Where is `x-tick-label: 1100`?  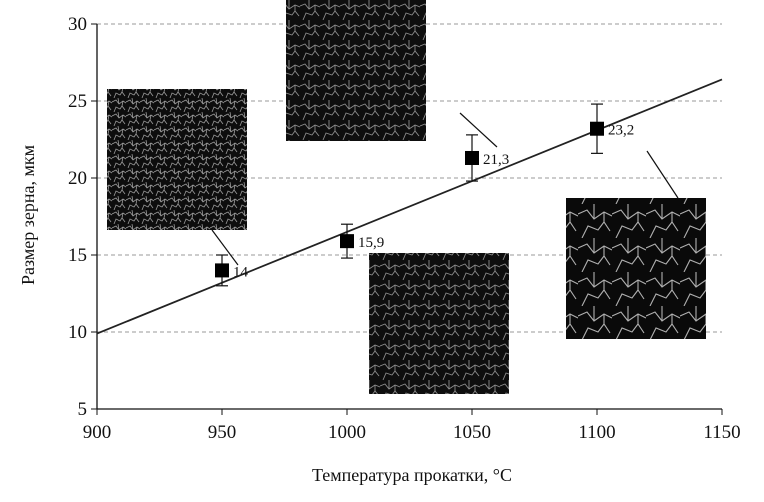
x-tick-label: 1100 is located at coordinates (596, 432).